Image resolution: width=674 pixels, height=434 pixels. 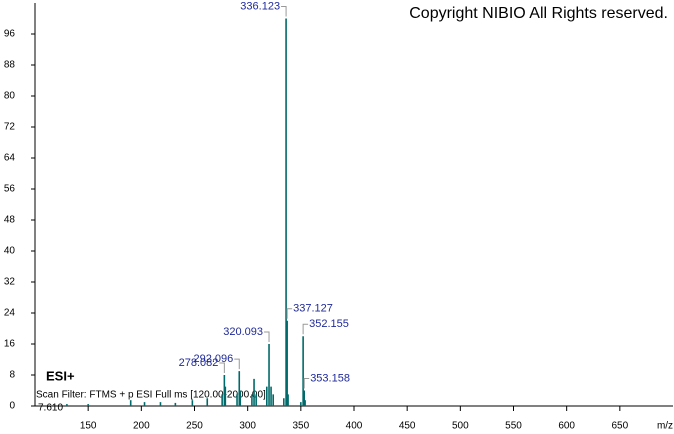 What do you see at coordinates (10, 189) in the screenshot?
I see `y-tick-label: 56` at bounding box center [10, 189].